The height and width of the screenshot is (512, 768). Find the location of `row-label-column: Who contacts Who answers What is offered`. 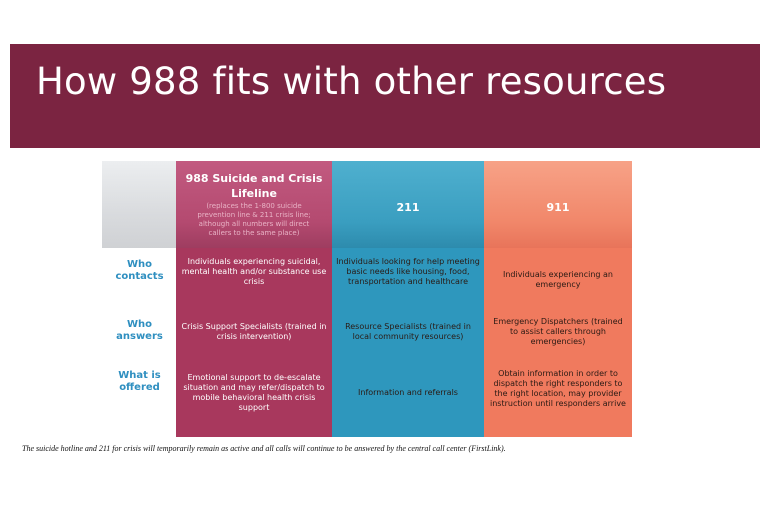

row-label-column: Who contacts Who answers What is offered is located at coordinates (139, 299).